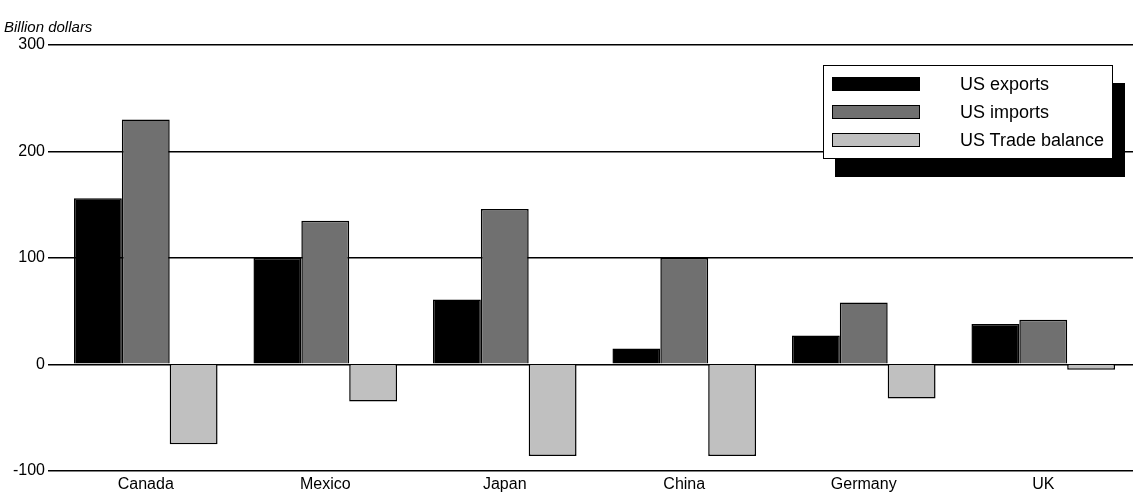 This screenshot has height=502, width=1143. I want to click on x-tick-label: Mexico, so click(325, 483).